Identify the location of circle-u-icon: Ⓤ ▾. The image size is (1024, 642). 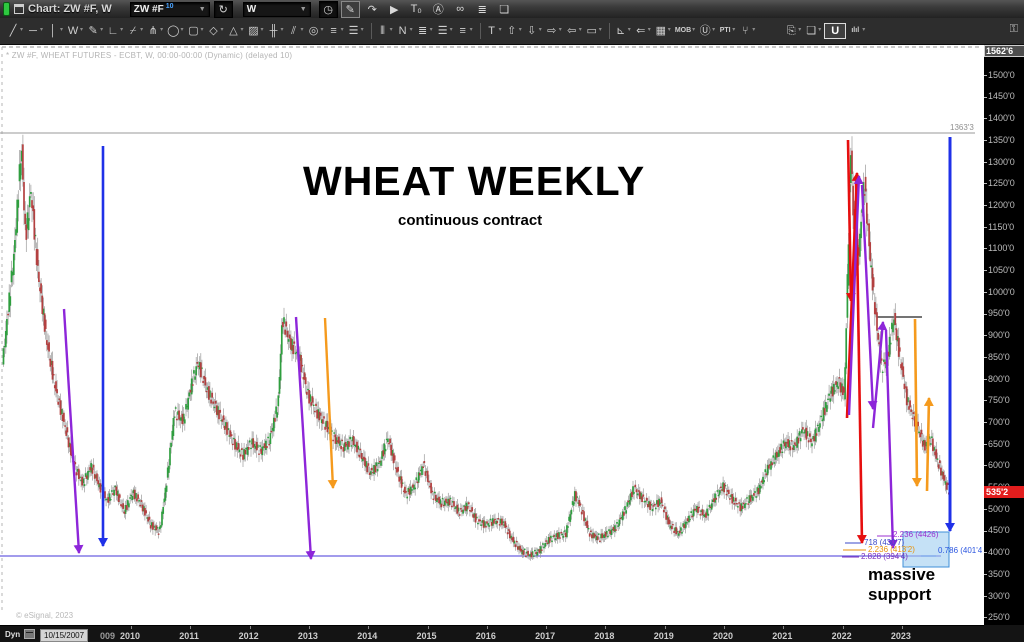
(707, 31).